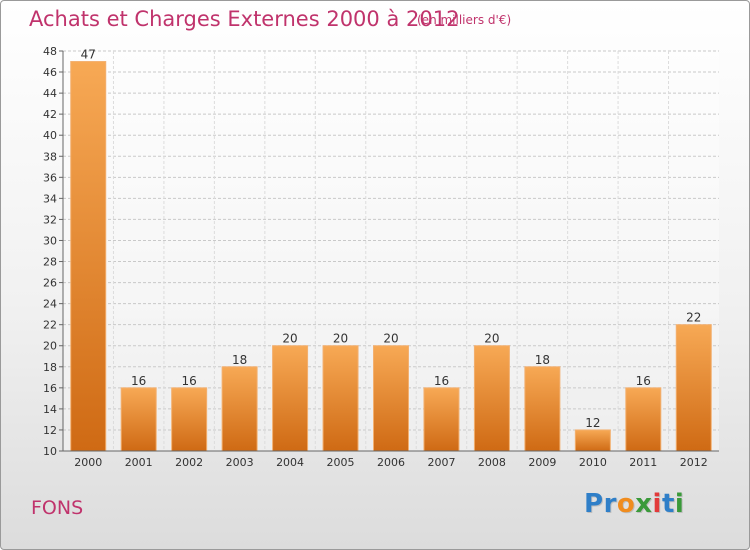 The image size is (750, 550). Describe the element at coordinates (50, 409) in the screenshot. I see `y-tick-label: 14` at that location.